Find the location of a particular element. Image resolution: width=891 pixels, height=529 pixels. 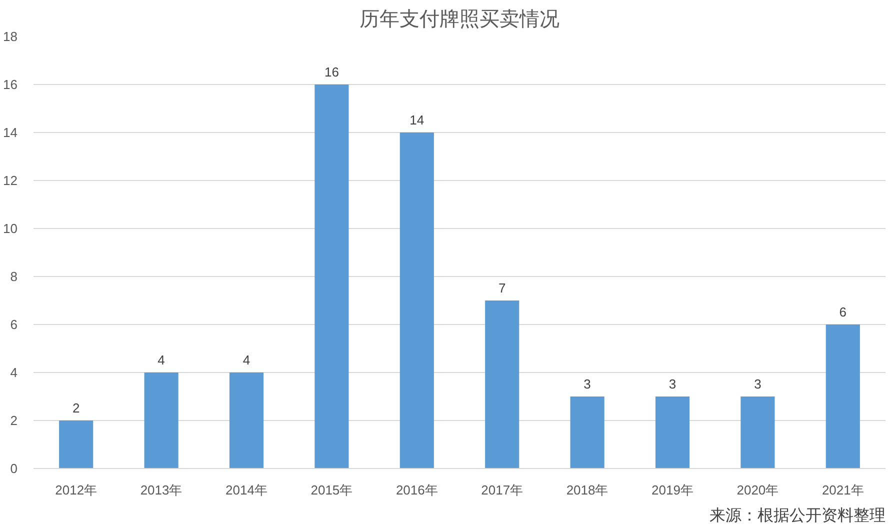

data-label: 7 is located at coordinates (502, 288).